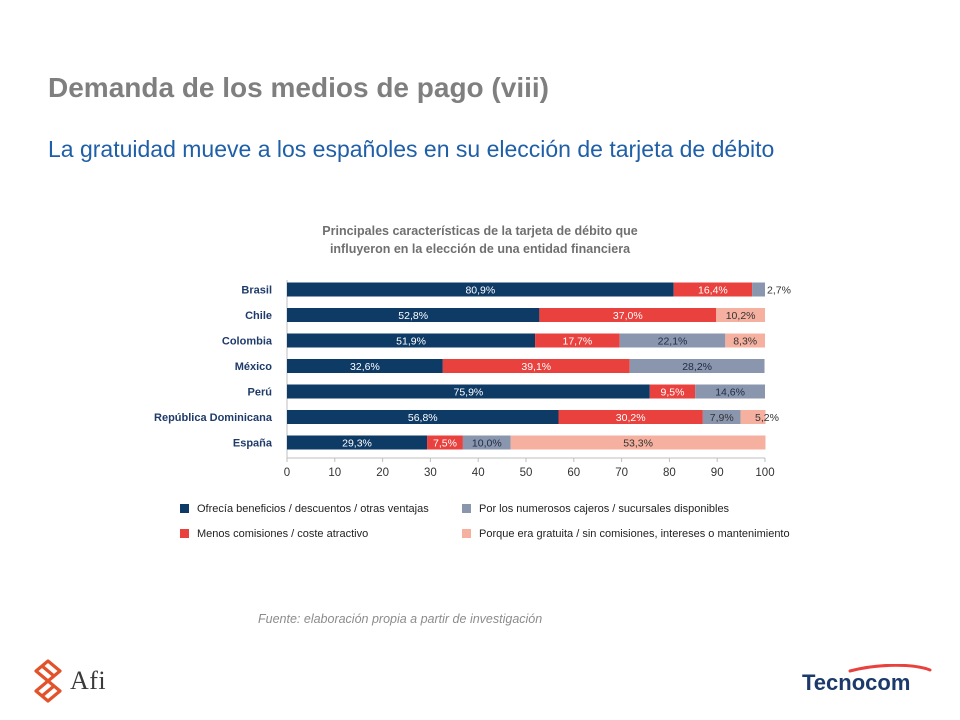 The image size is (960, 720). What do you see at coordinates (717, 473) in the screenshot?
I see `x-tick-label: 90` at bounding box center [717, 473].